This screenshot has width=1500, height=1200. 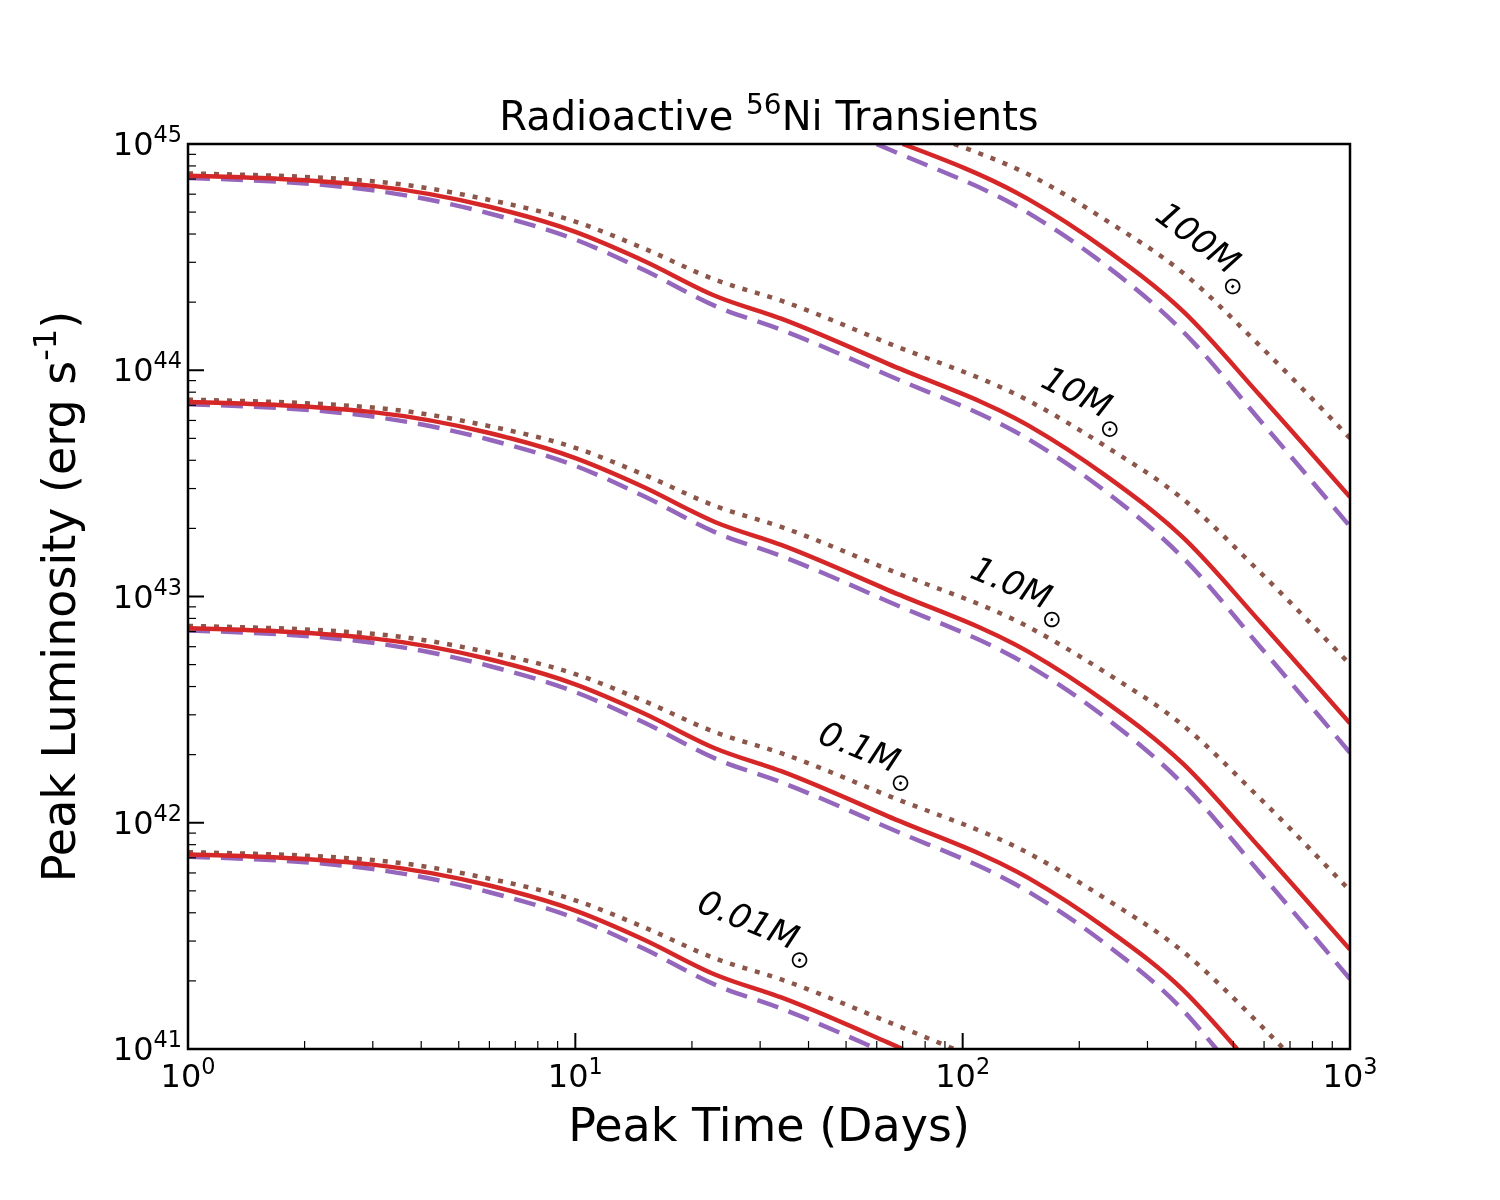 What do you see at coordinates (147, 368) in the screenshot?
I see `y-tick-label: 10$^{44}$` at bounding box center [147, 368].